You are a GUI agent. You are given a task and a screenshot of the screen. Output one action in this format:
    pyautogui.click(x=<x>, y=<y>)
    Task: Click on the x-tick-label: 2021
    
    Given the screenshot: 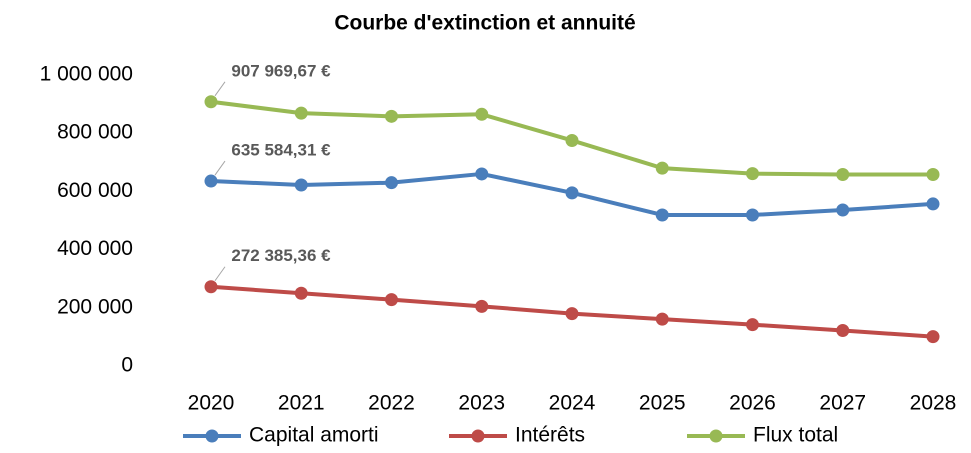 What is the action you would take?
    pyautogui.click(x=301, y=403)
    